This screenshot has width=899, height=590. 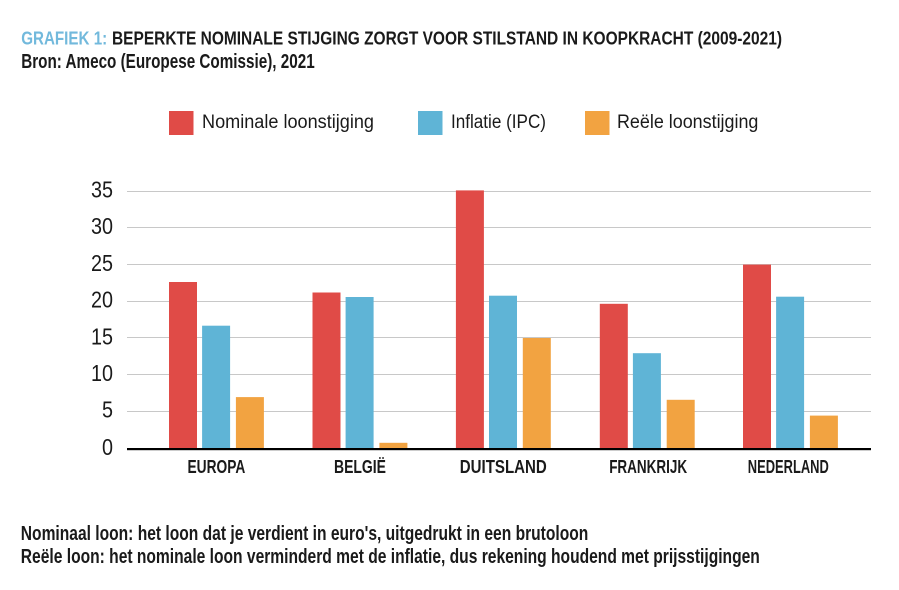 I want to click on svg-text: EUROPA, so click(x=217, y=467).